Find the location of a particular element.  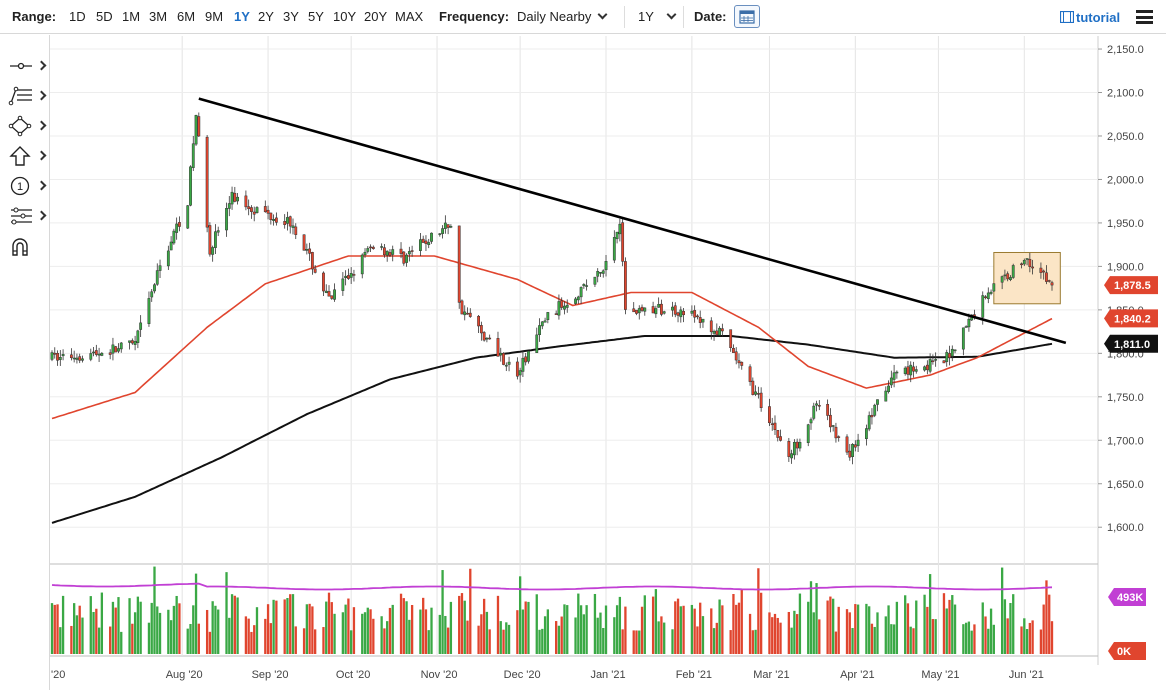

chevron-right-icon is located at coordinates (41, 155).